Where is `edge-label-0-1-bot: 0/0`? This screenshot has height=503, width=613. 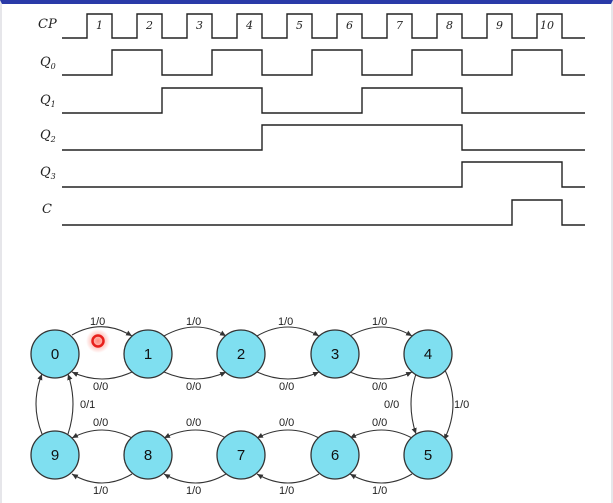
edge-label-0-1-bot: 0/0 is located at coordinates (100, 387).